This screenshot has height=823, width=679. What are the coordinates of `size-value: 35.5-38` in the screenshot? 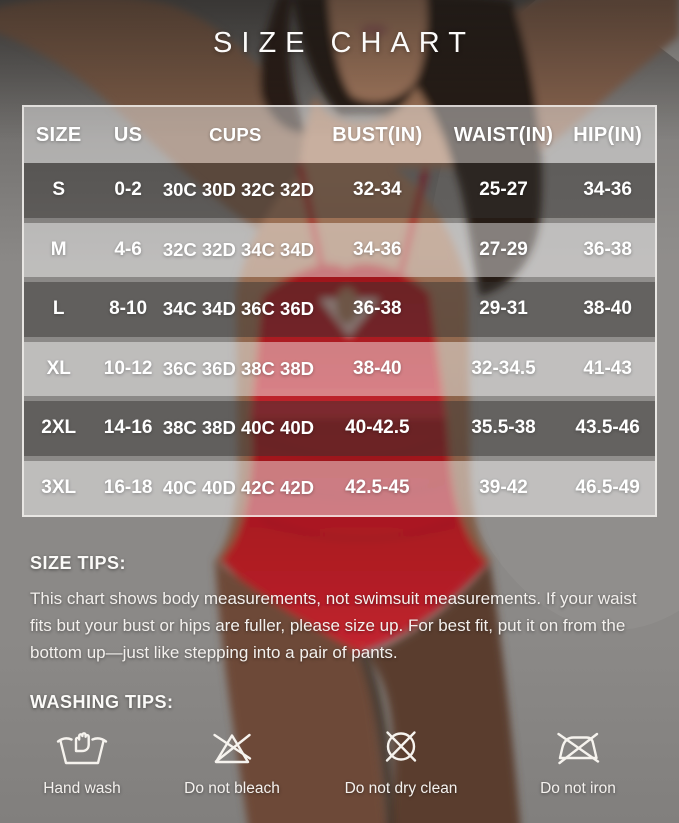 It's located at (503, 428).